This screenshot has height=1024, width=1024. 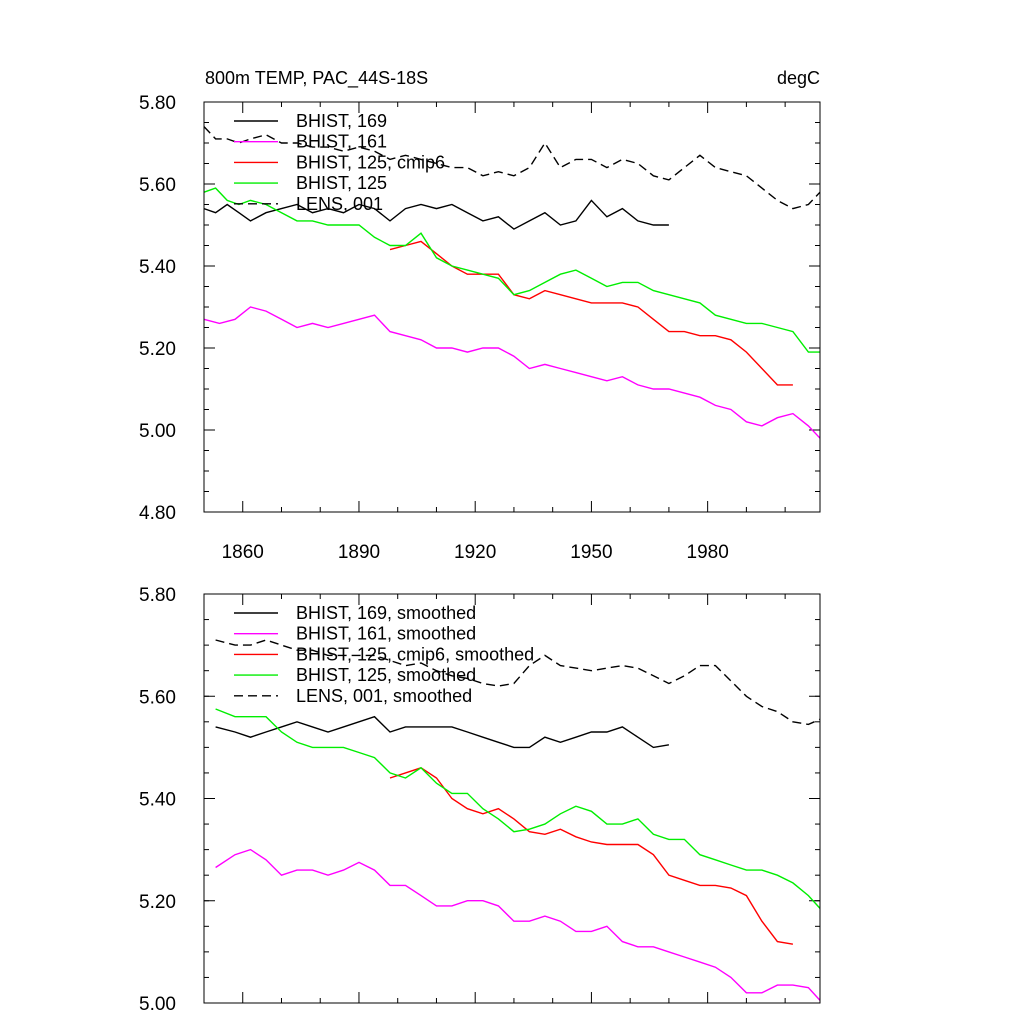 I want to click on legend-label: BHIST, 169, smoothed, so click(x=386, y=613).